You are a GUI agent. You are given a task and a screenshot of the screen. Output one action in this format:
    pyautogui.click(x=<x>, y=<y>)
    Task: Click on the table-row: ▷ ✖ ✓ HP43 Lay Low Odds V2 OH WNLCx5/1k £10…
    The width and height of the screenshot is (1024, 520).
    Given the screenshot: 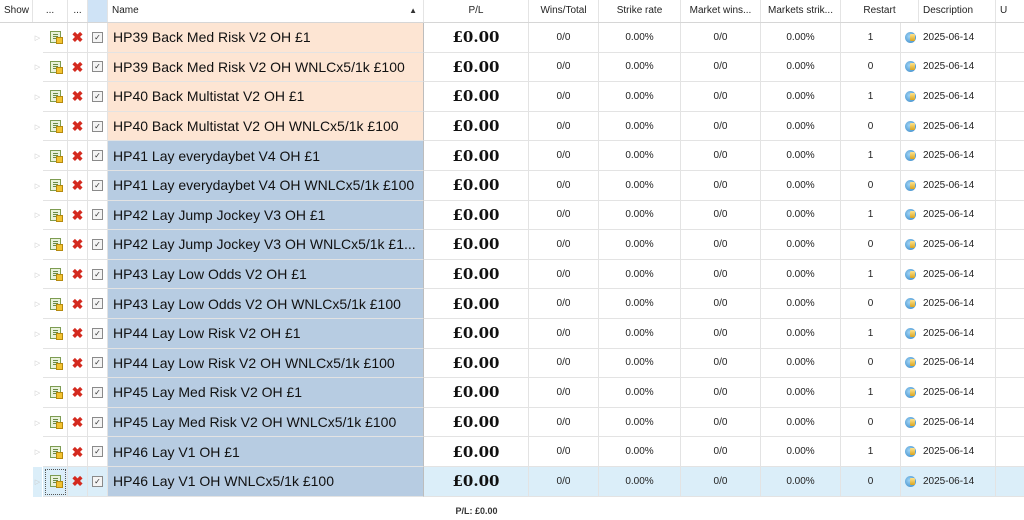 What is the action you would take?
    pyautogui.click(x=512, y=304)
    